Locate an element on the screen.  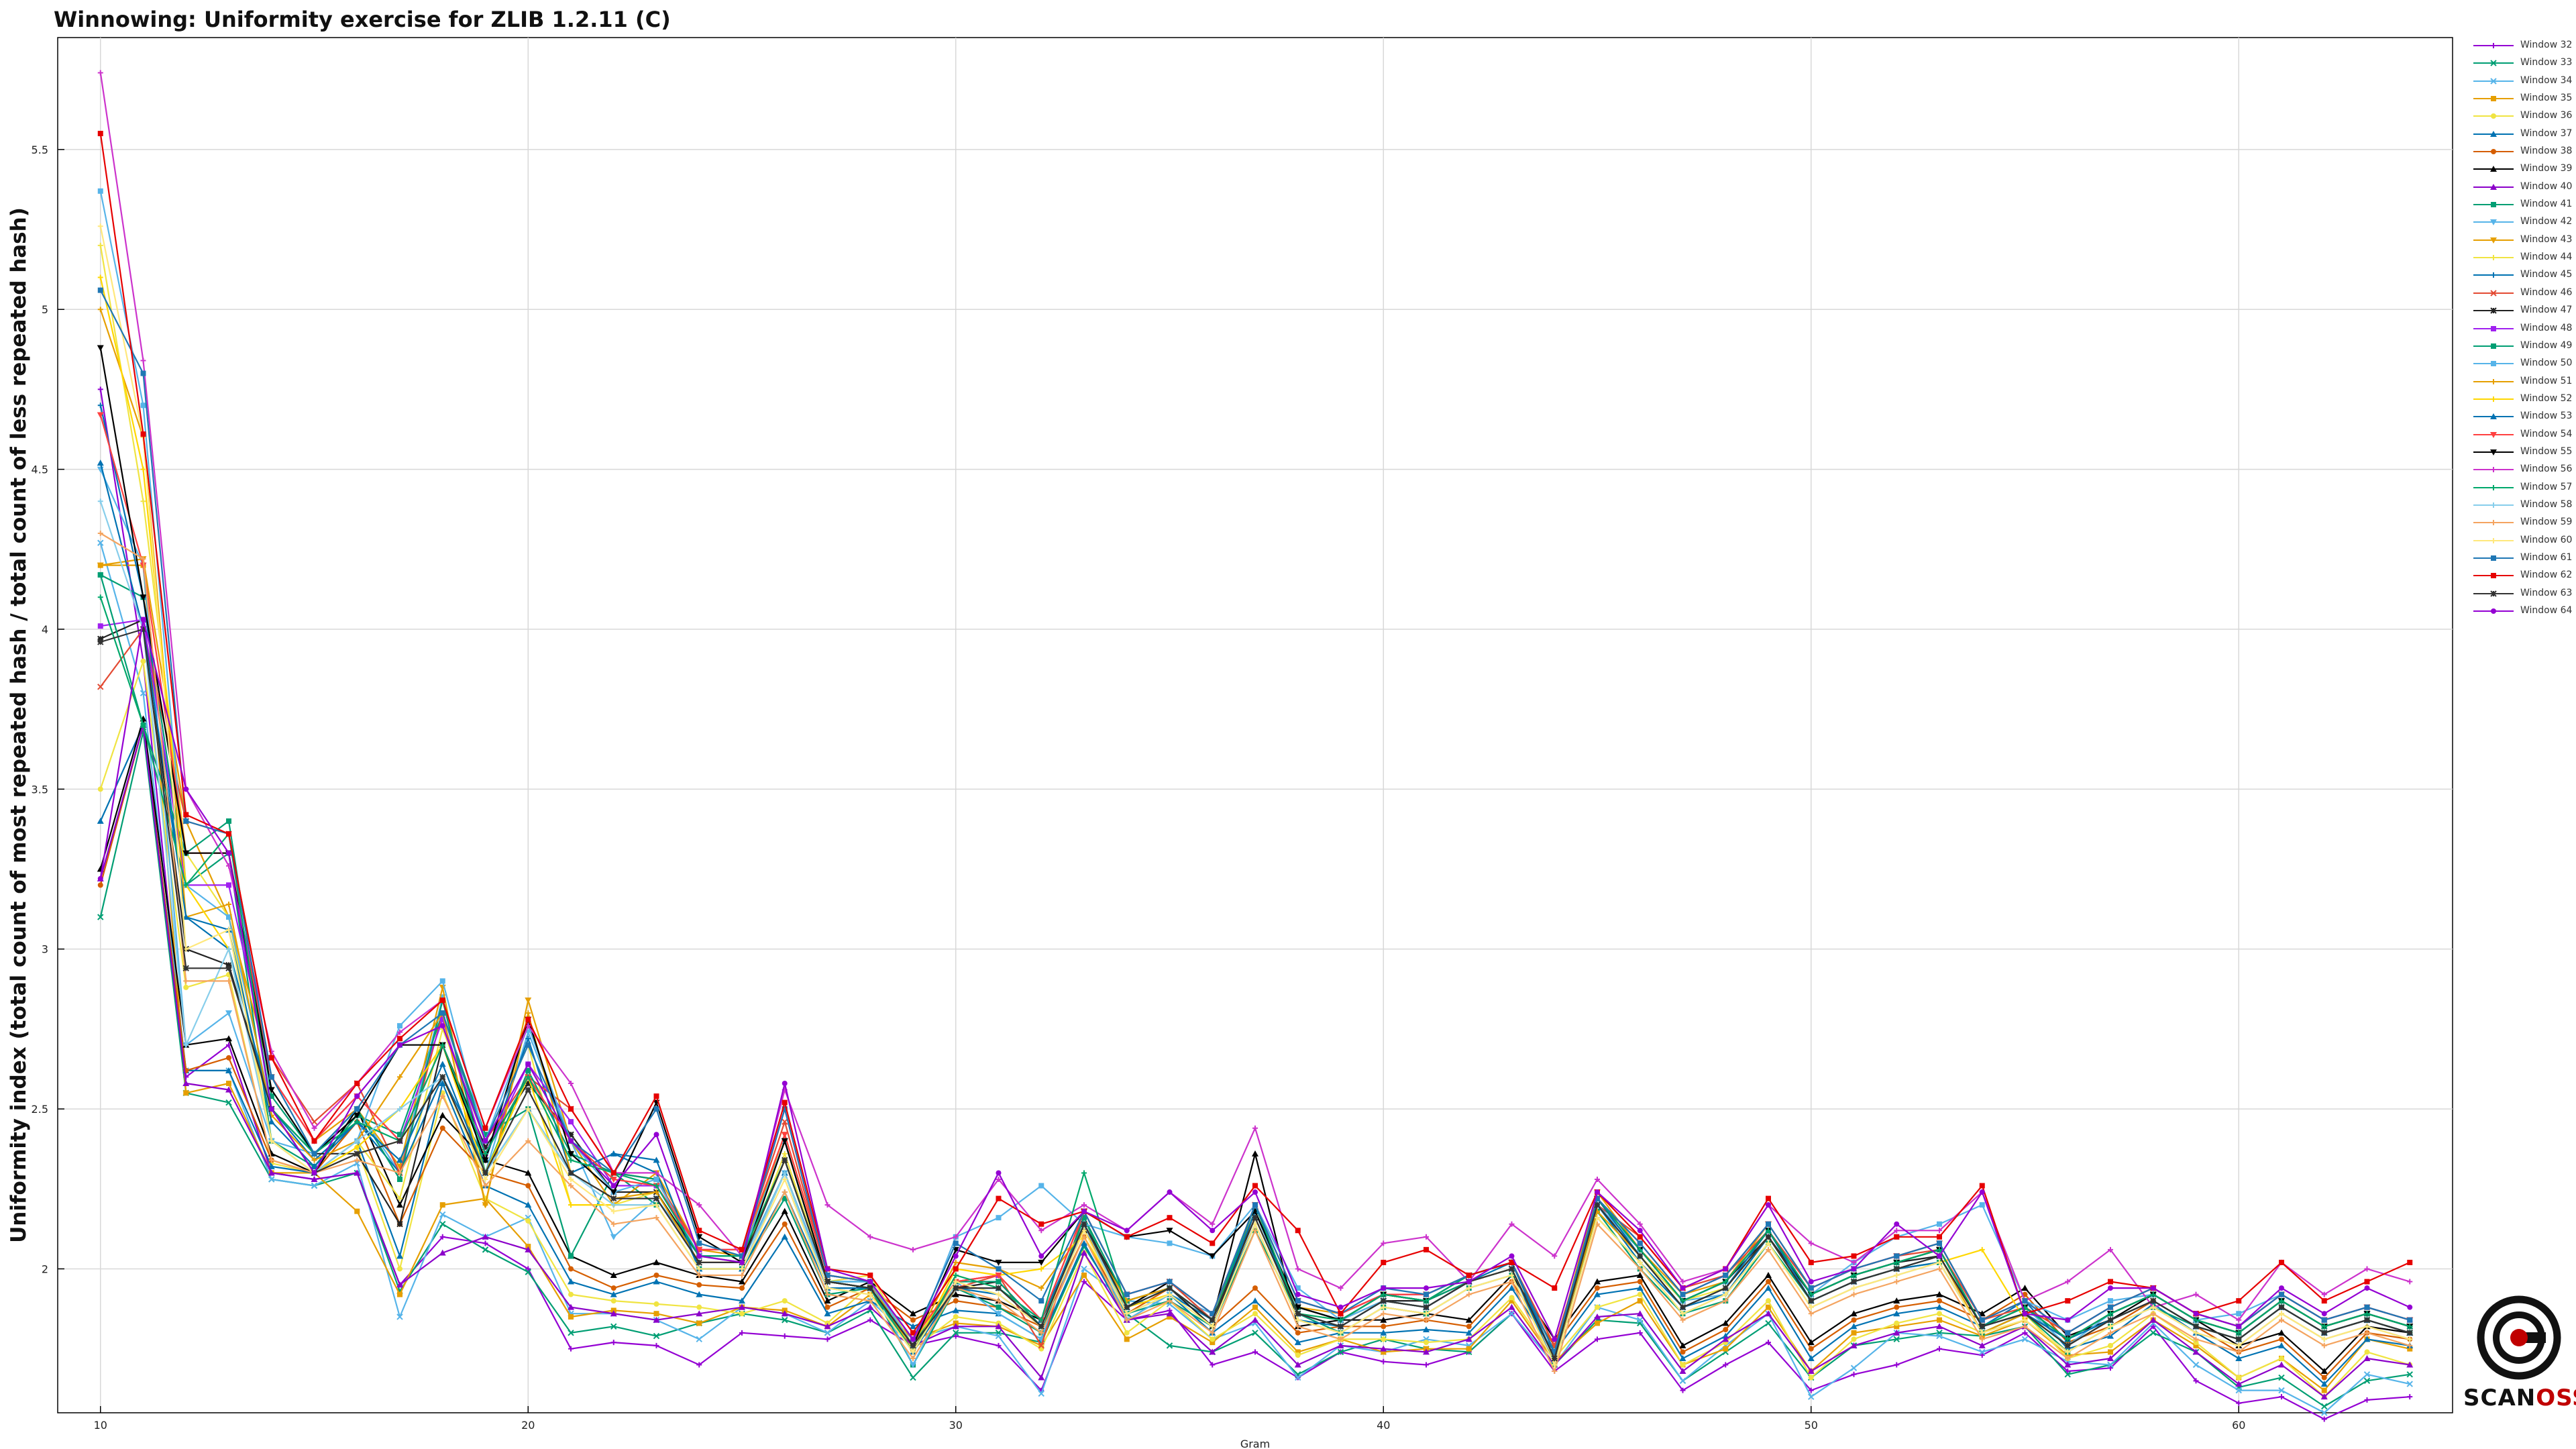
legend-item: Window 49 is located at coordinates (2520, 347).